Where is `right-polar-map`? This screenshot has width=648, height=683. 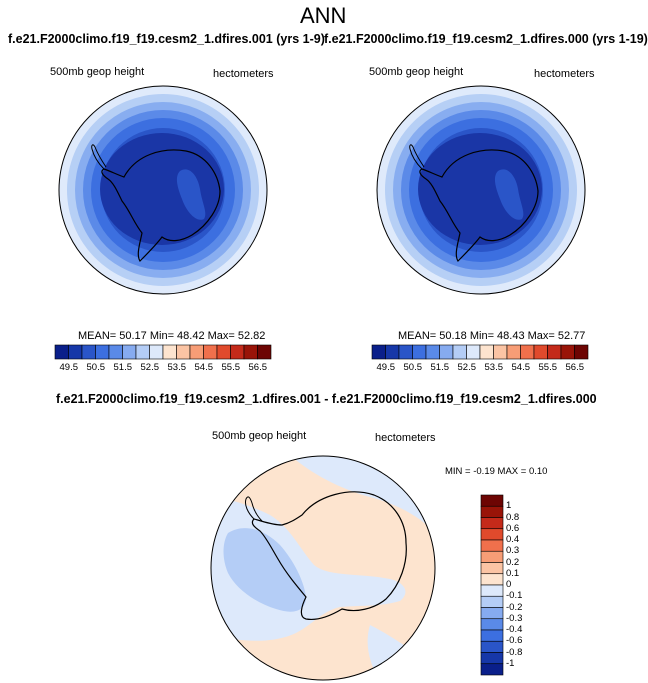
right-polar-map is located at coordinates (481, 190).